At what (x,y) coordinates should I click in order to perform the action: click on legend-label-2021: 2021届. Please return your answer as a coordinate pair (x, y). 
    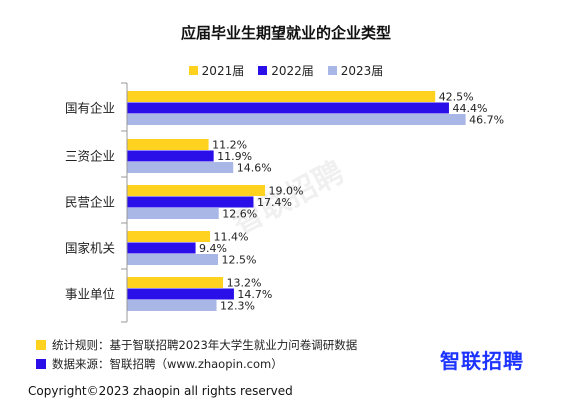
    Looking at the image, I should click on (223, 71).